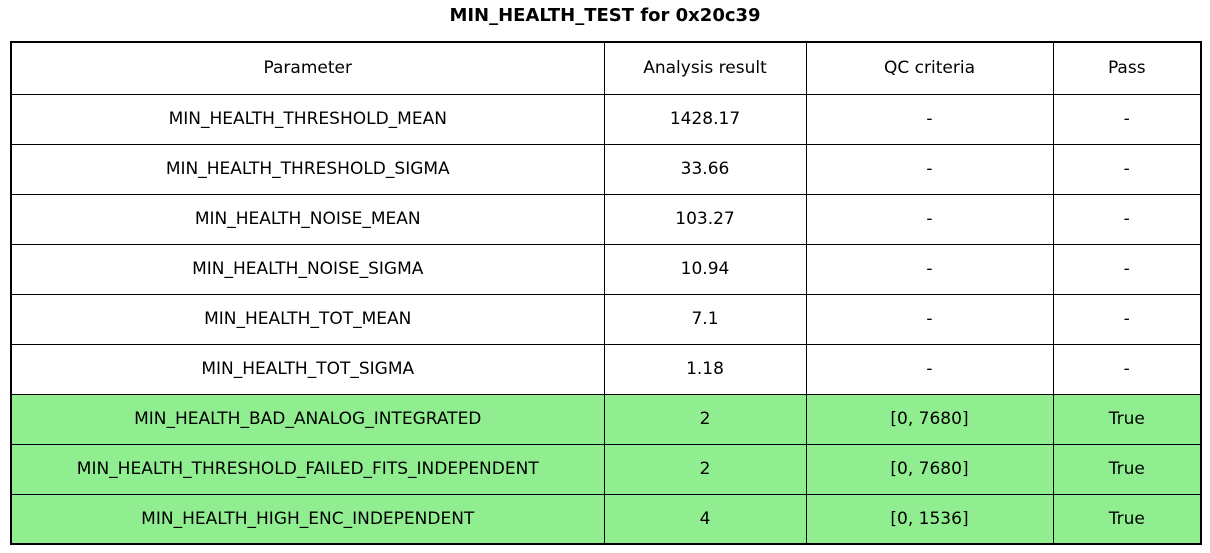 The width and height of the screenshot is (1210, 553). Describe the element at coordinates (1127, 68) in the screenshot. I see `header-cell: Pass` at that location.